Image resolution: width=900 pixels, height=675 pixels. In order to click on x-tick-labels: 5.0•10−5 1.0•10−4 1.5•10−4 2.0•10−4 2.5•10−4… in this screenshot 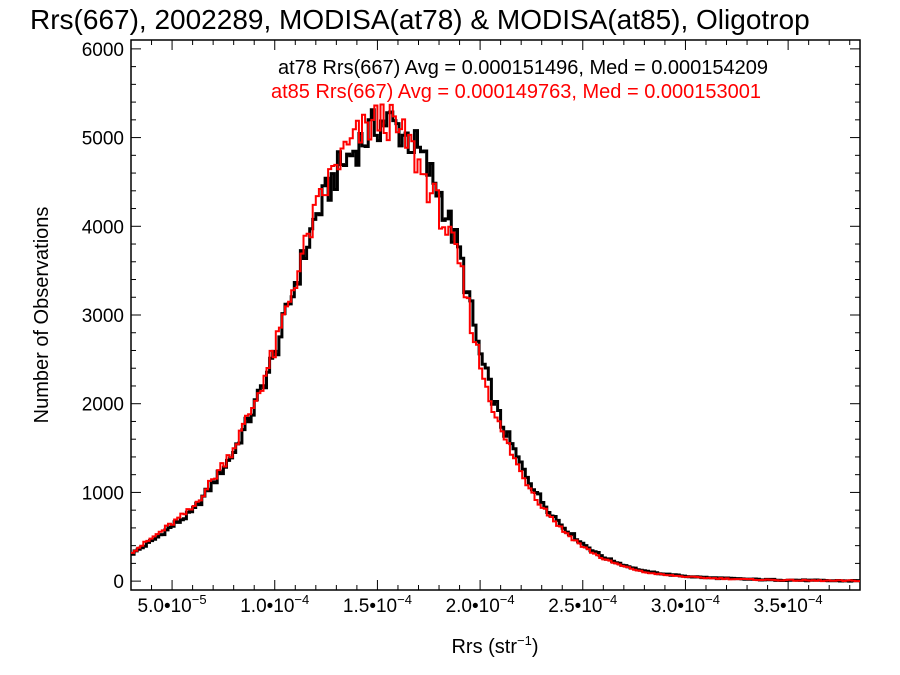, I will do `click(480, 604)`.